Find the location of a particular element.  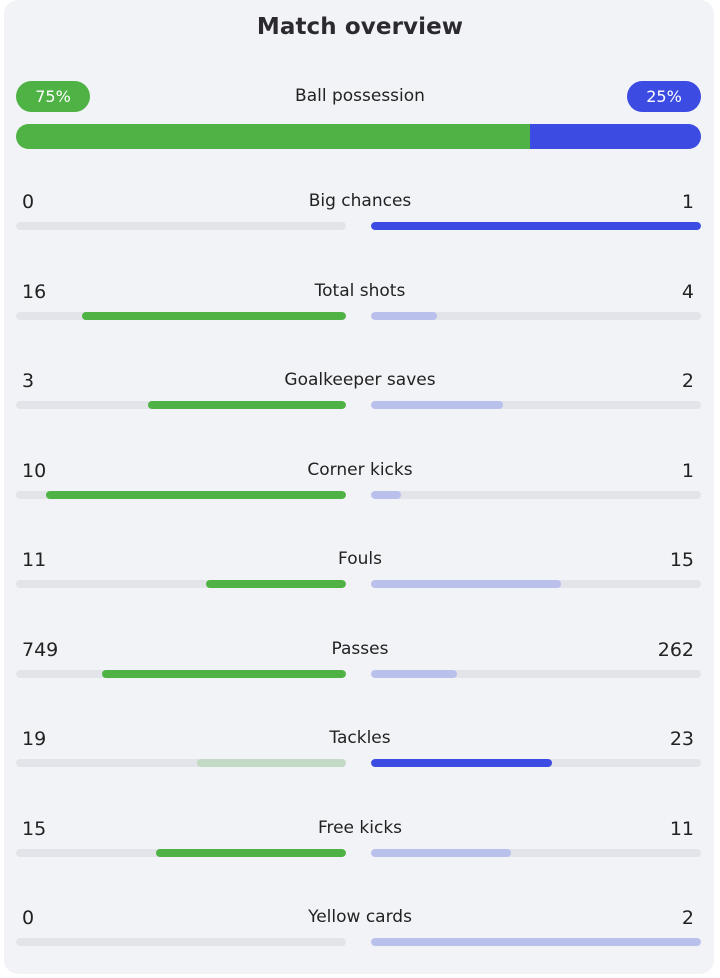

stat-row: 16 Total shots 4 is located at coordinates (360, 311).